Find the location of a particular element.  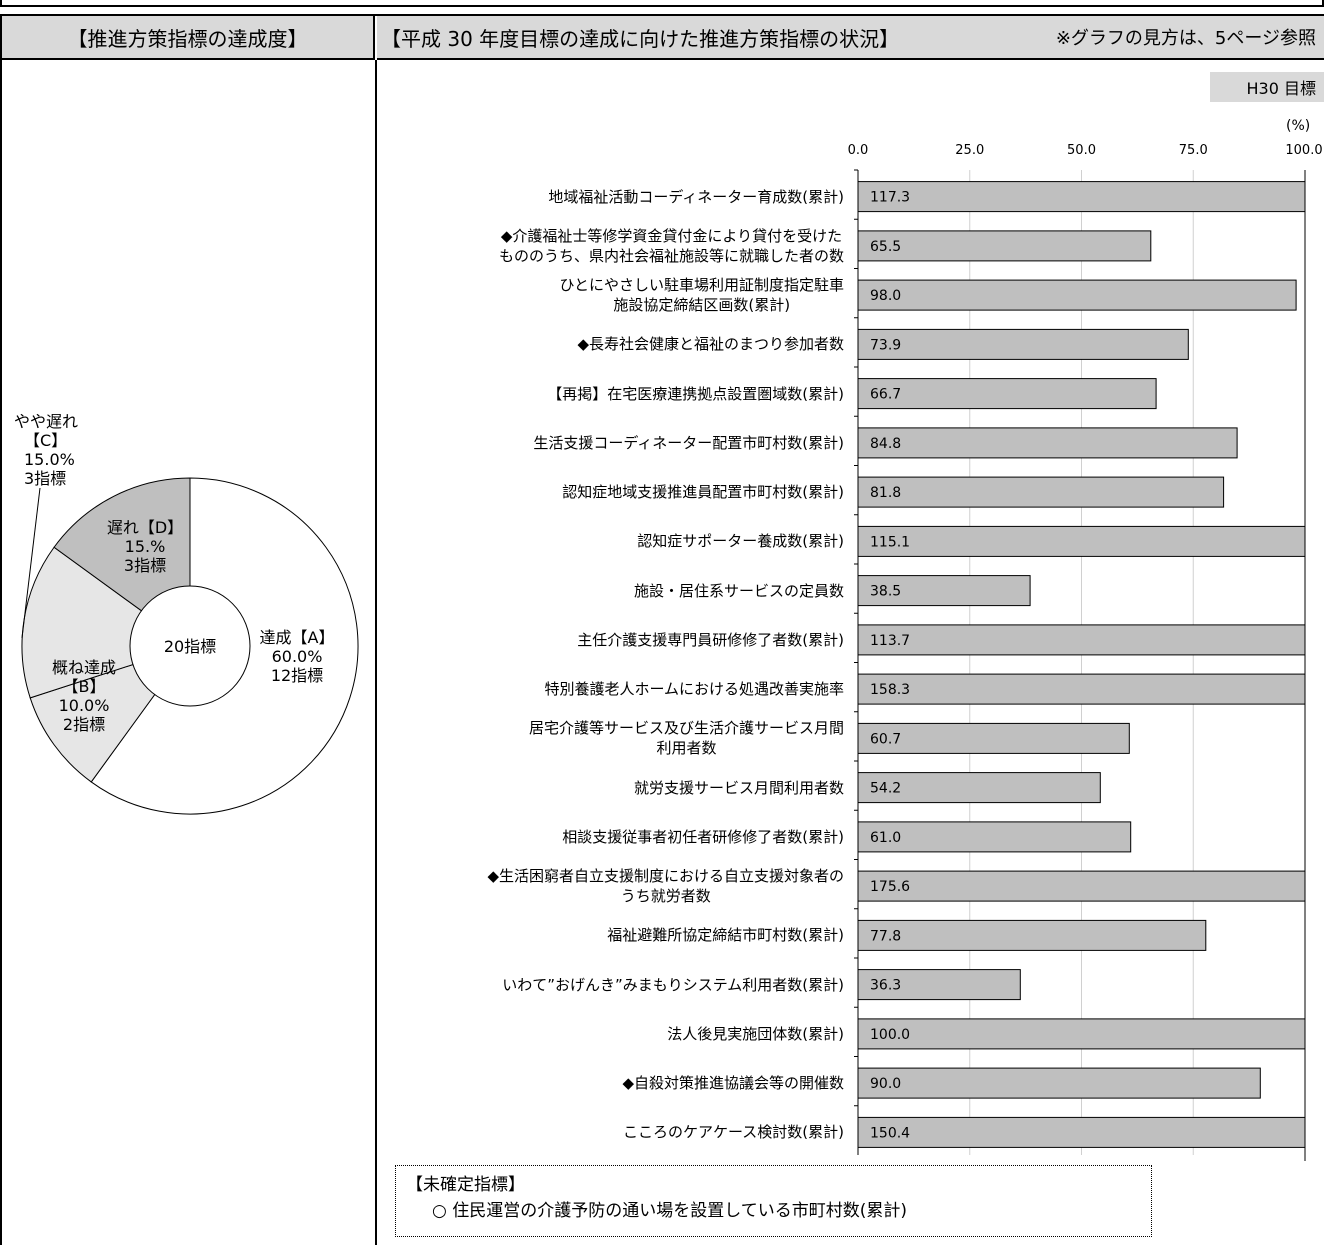

slice-b-percent: 10.0% is located at coordinates (84, 705).